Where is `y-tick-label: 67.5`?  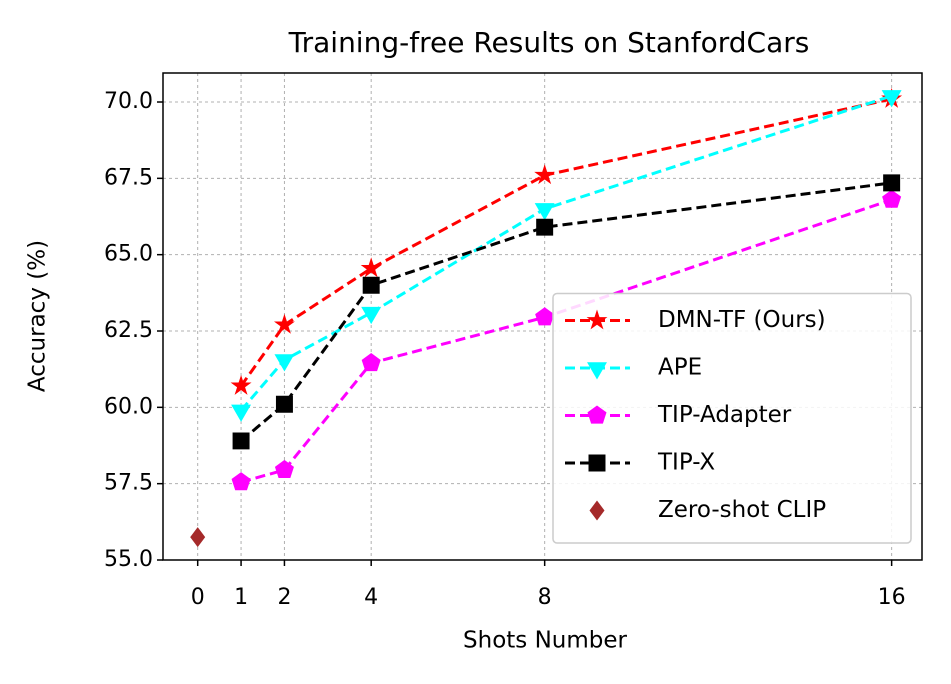
y-tick-label: 67.5 is located at coordinates (128, 177).